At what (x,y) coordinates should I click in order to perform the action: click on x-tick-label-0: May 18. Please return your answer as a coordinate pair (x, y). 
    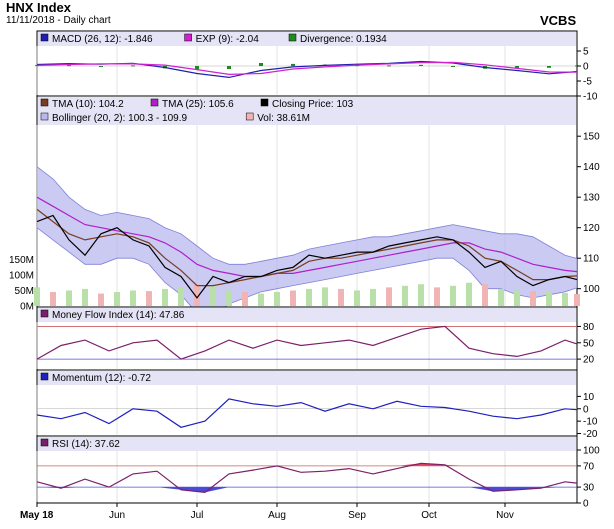
    Looking at the image, I should click on (37, 515).